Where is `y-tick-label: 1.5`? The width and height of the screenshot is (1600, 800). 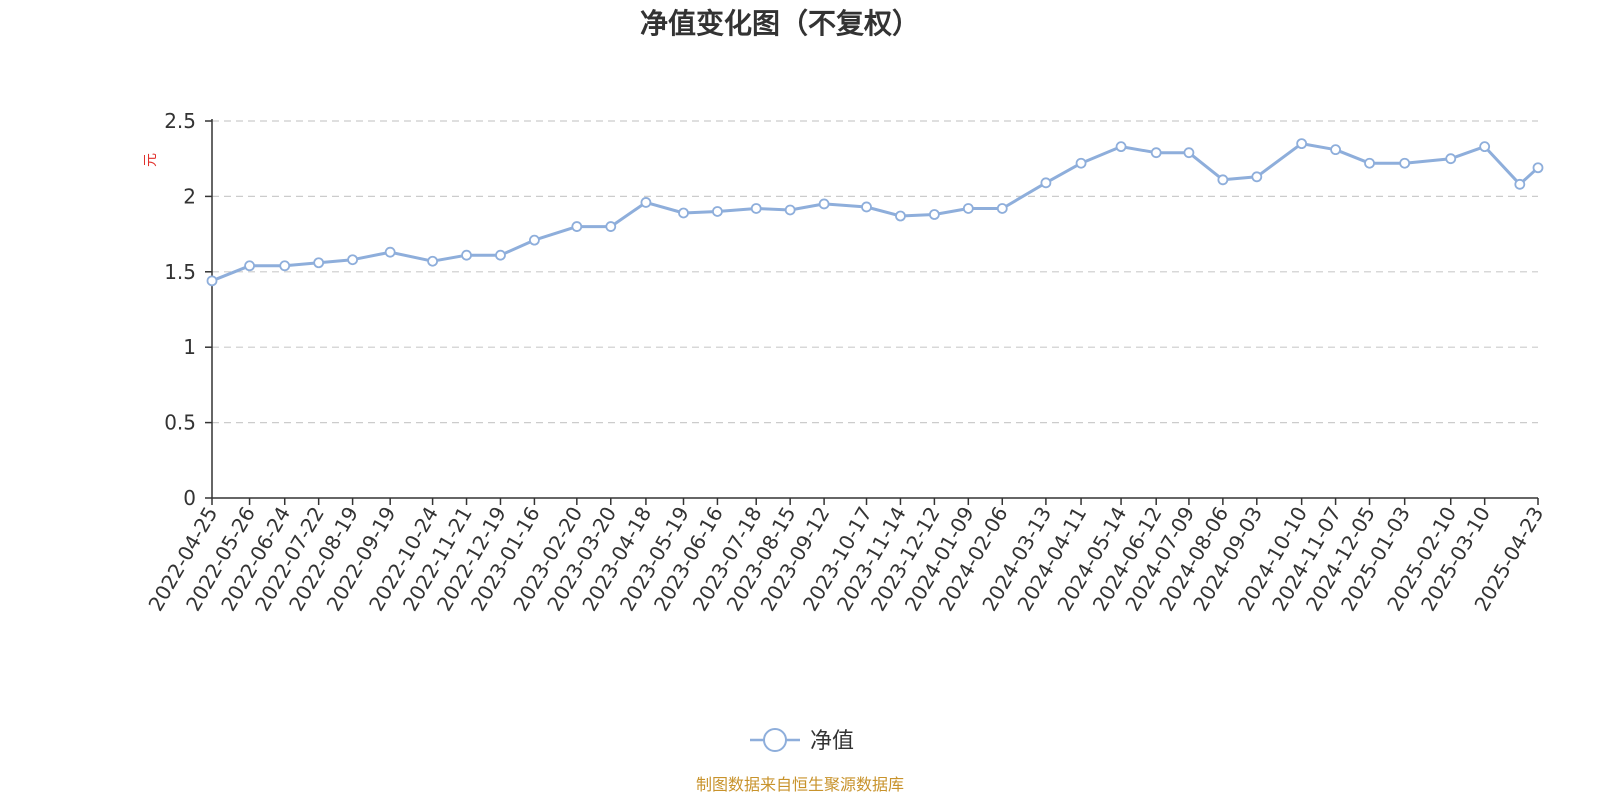
y-tick-label: 1.5 is located at coordinates (180, 272).